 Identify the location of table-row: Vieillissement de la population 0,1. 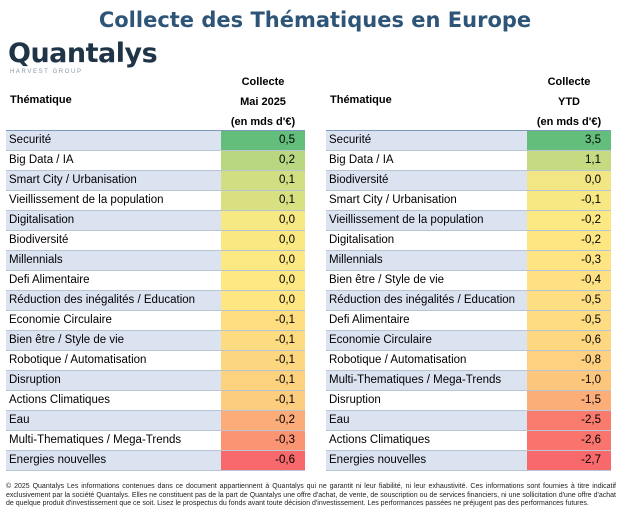
(155, 201).